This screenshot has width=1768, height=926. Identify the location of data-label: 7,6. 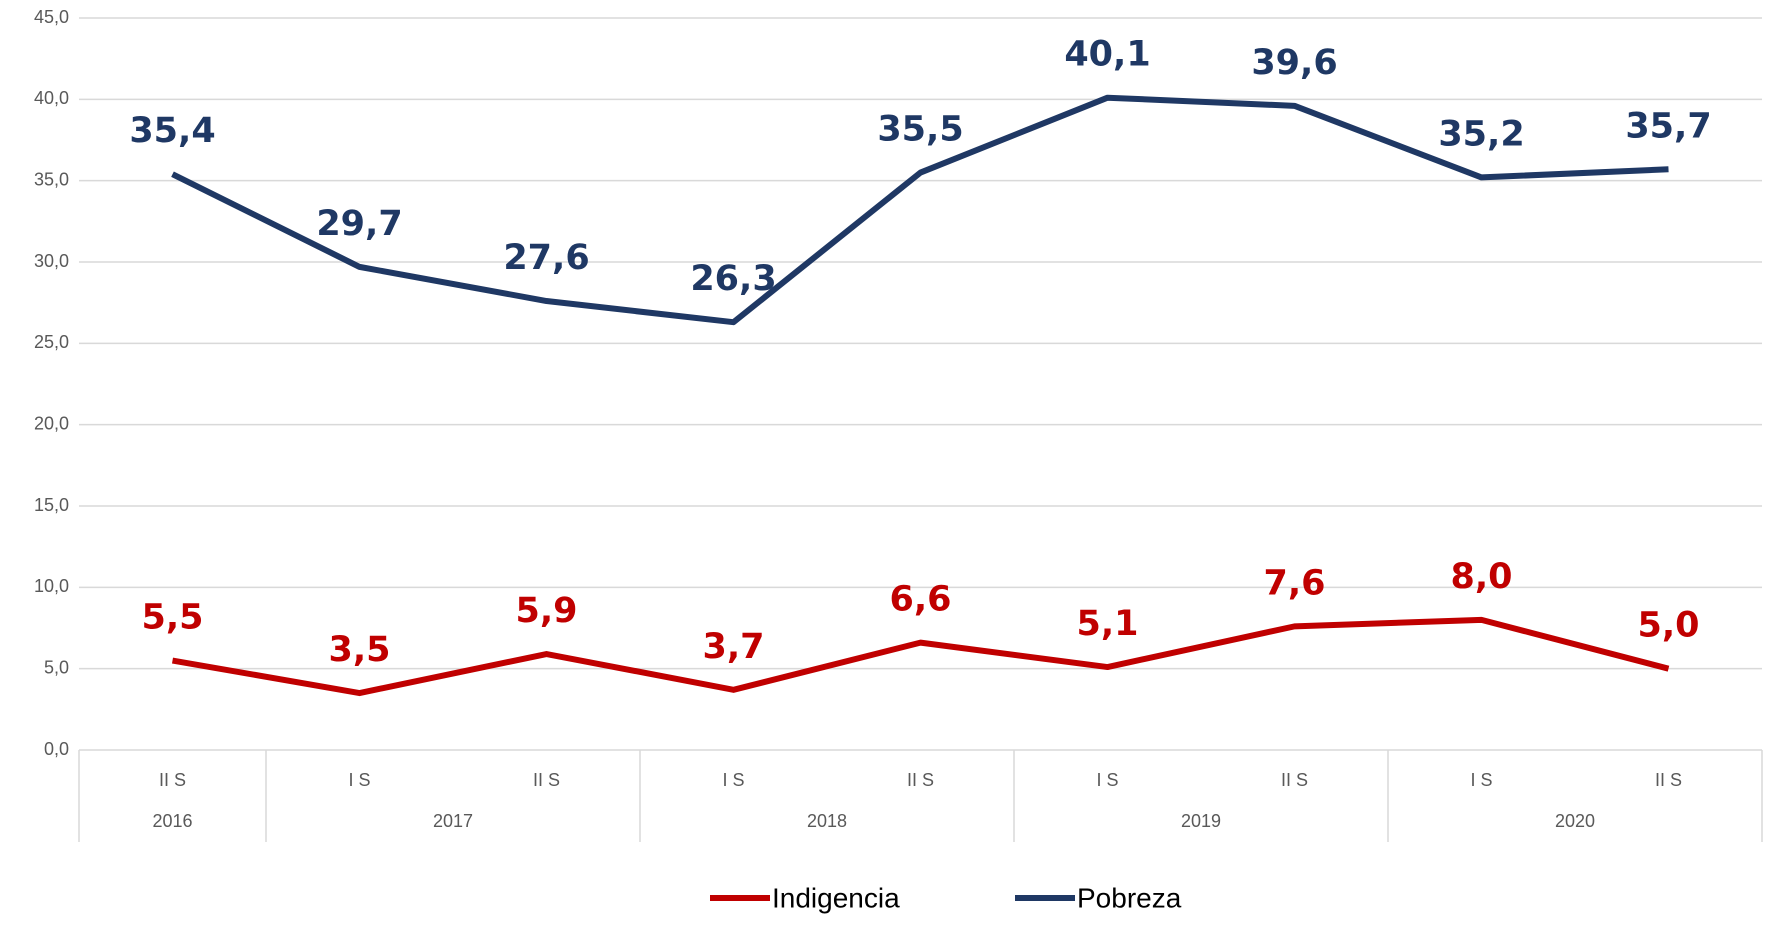
(1294, 583).